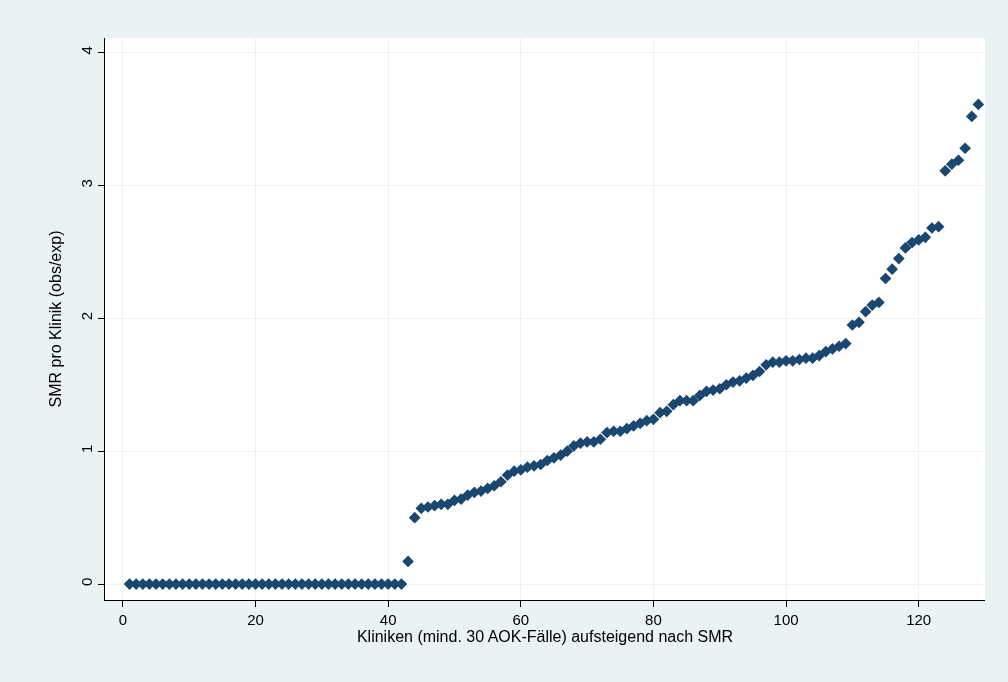 This screenshot has width=1008, height=682. I want to click on y-tick-label: 3, so click(86, 183).